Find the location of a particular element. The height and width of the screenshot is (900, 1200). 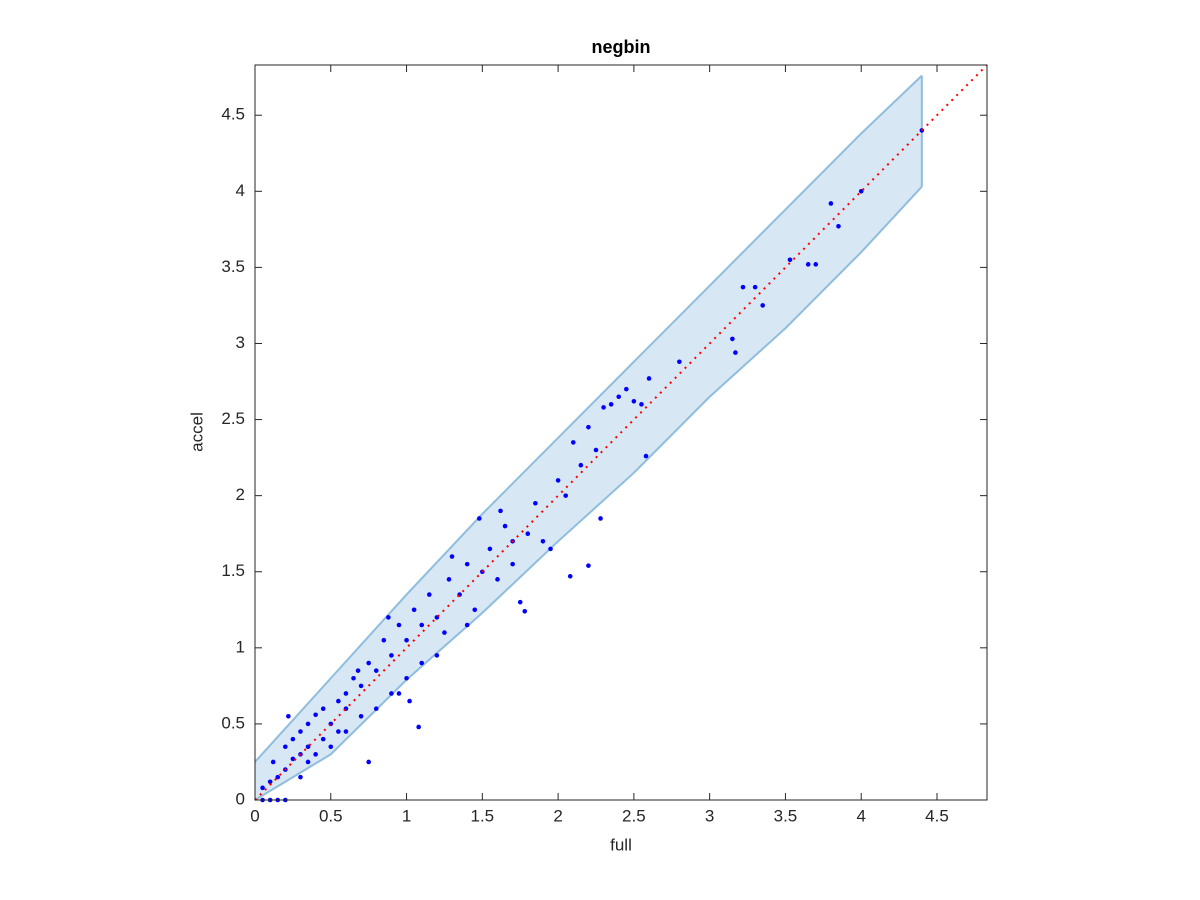

y-tick-label: 4 is located at coordinates (240, 190).